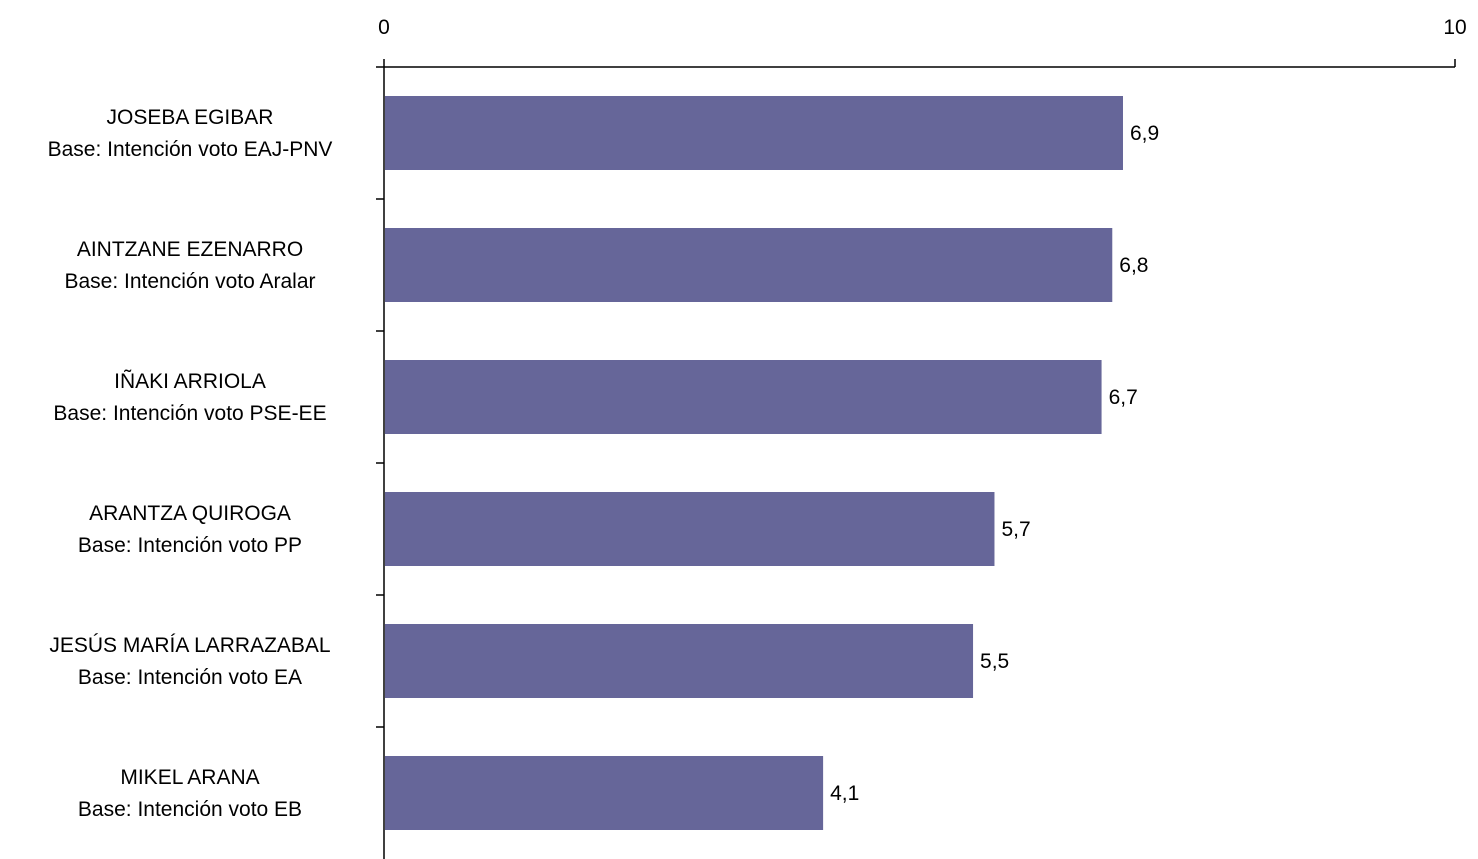 The width and height of the screenshot is (1478, 859). What do you see at coordinates (190, 281) in the screenshot?
I see `category-base-label: Base: Intención voto Aralar` at bounding box center [190, 281].